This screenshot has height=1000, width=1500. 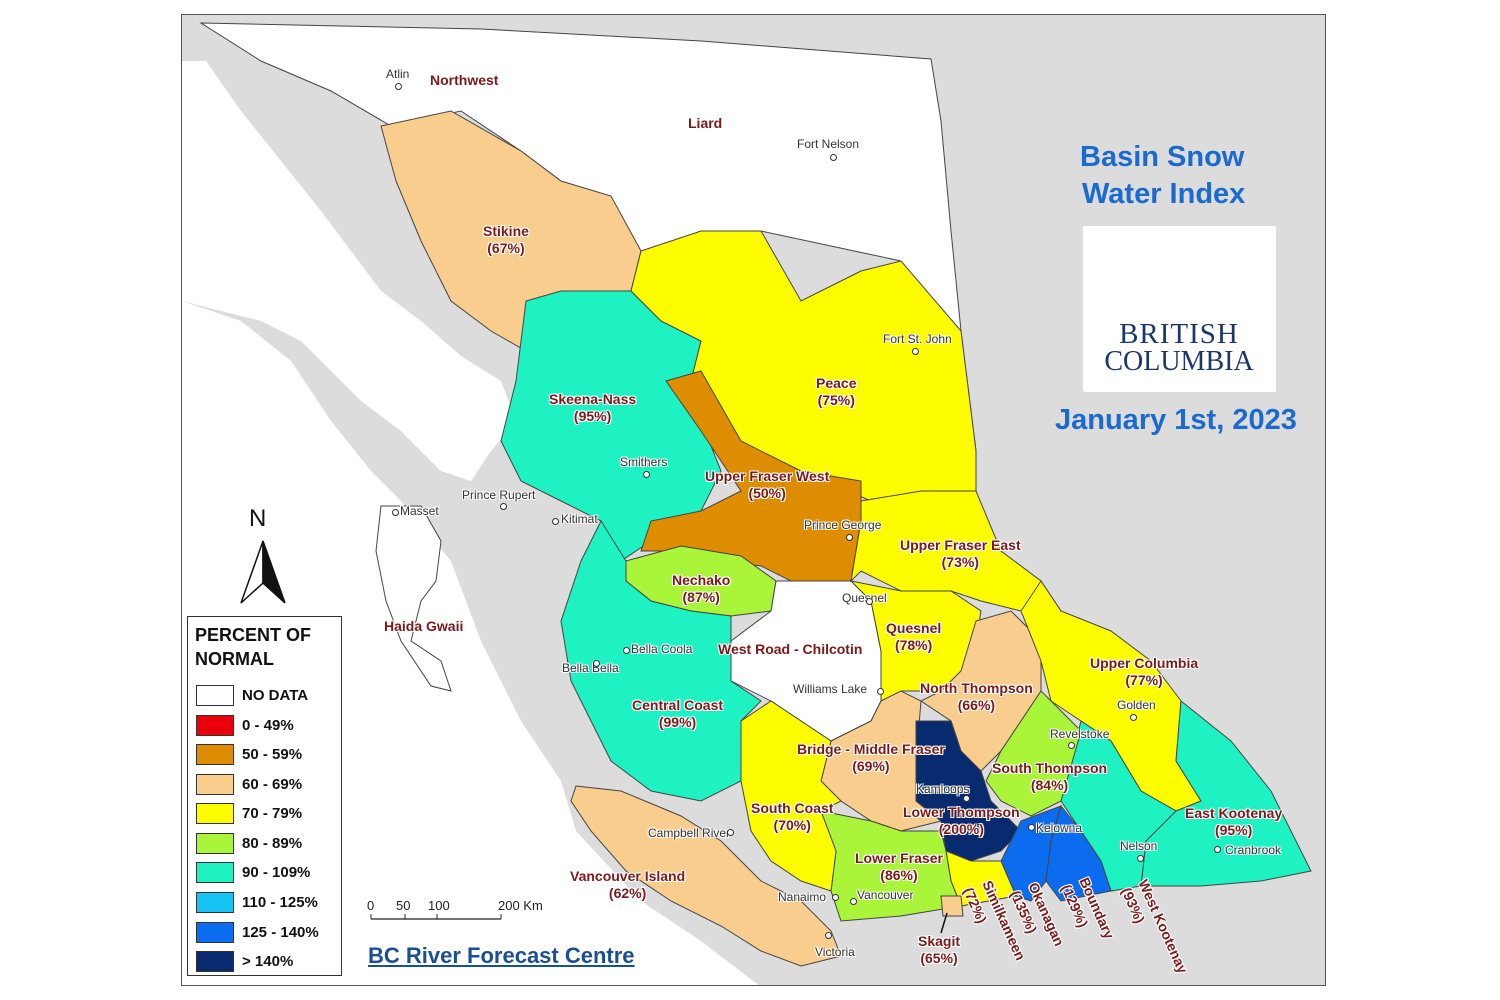 What do you see at coordinates (1136, 705) in the screenshot?
I see `city-label-golden: Golden` at bounding box center [1136, 705].